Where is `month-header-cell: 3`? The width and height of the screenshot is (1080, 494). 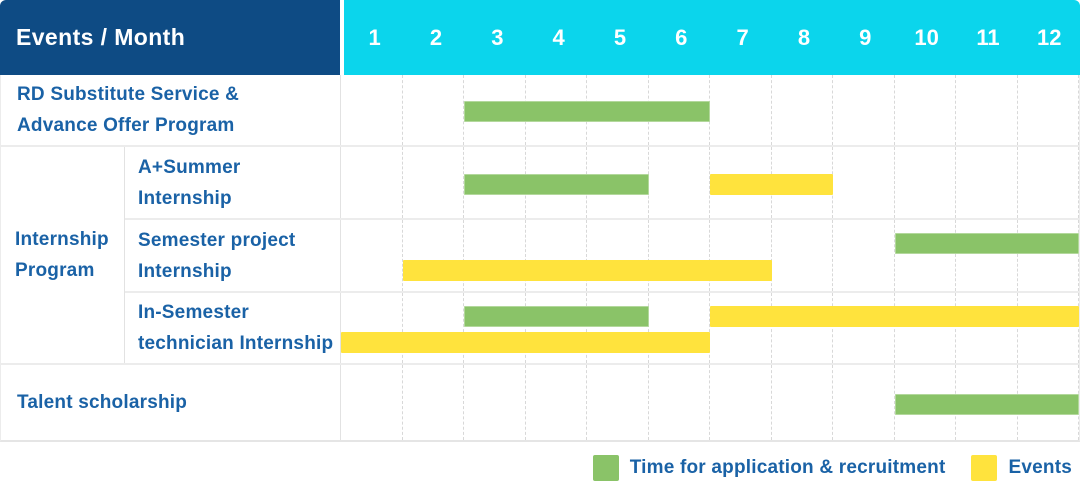 month-header-cell: 3 is located at coordinates (497, 37).